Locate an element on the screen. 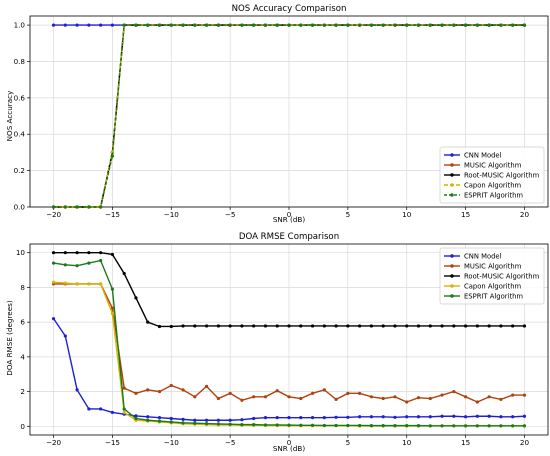 This screenshot has height=456, width=550. y-tick-label: 0.6 is located at coordinates (20, 97).